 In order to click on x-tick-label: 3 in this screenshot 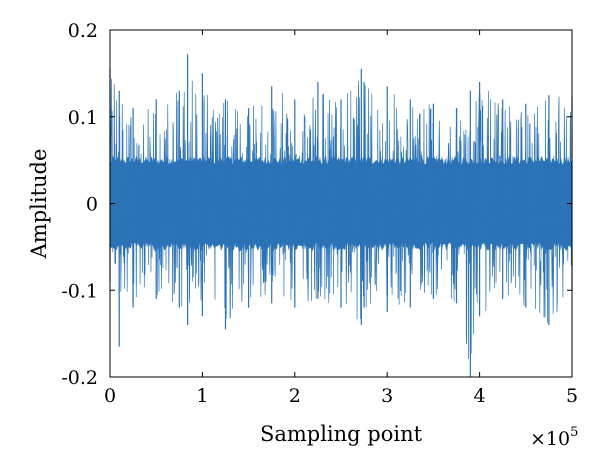, I will do `click(387, 396)`.